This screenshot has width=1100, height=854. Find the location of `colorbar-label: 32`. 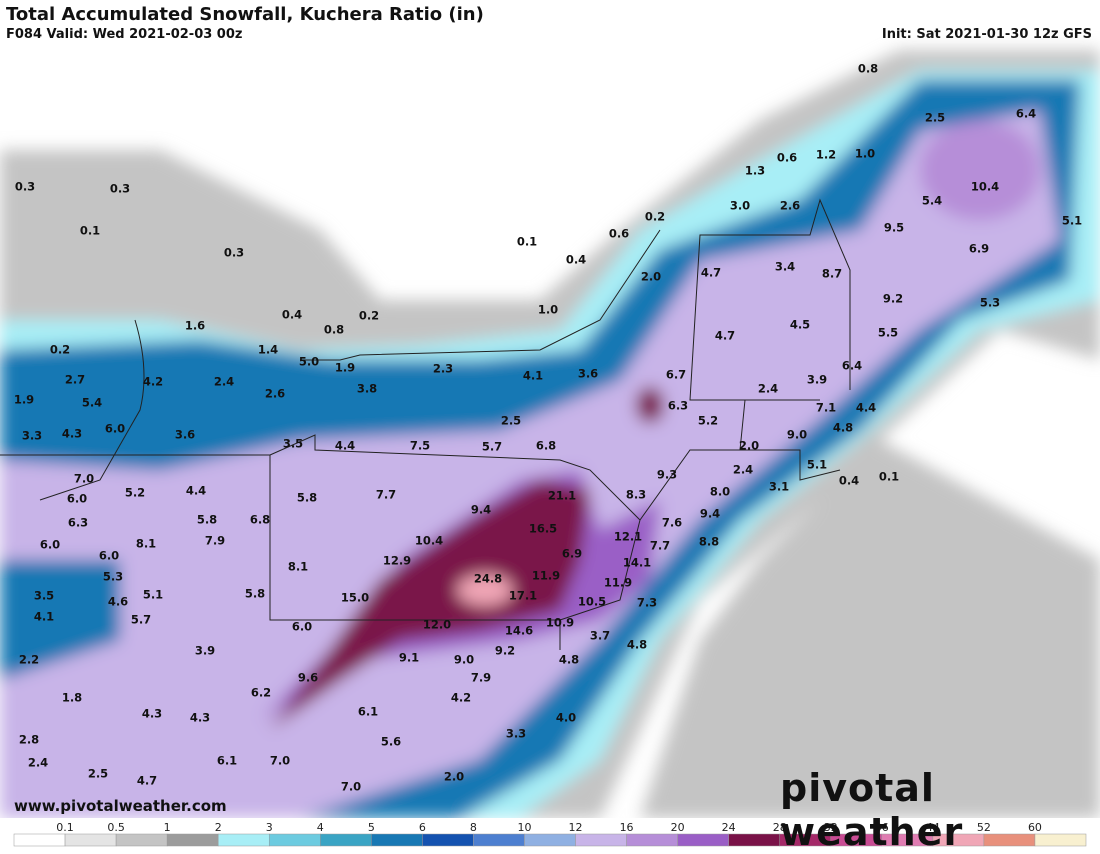

colorbar-label: 32 is located at coordinates (831, 827).